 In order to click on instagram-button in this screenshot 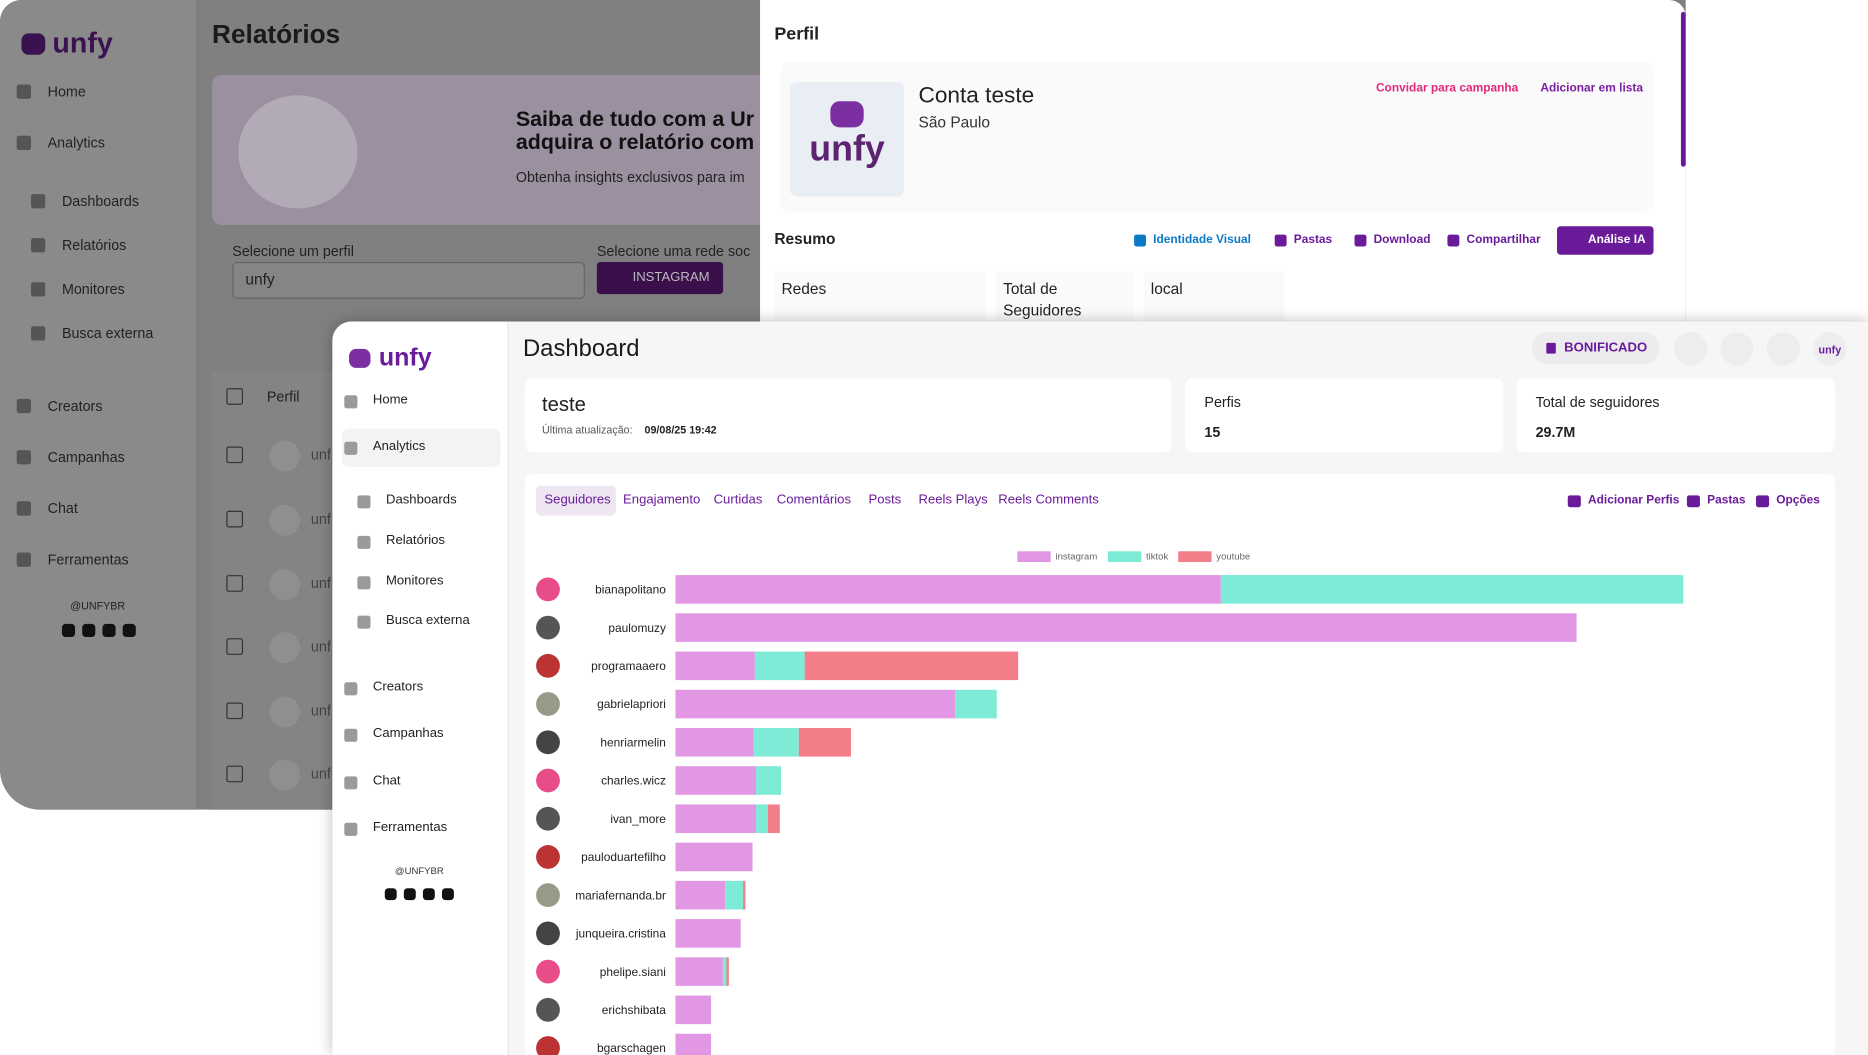, I will do `click(660, 278)`.